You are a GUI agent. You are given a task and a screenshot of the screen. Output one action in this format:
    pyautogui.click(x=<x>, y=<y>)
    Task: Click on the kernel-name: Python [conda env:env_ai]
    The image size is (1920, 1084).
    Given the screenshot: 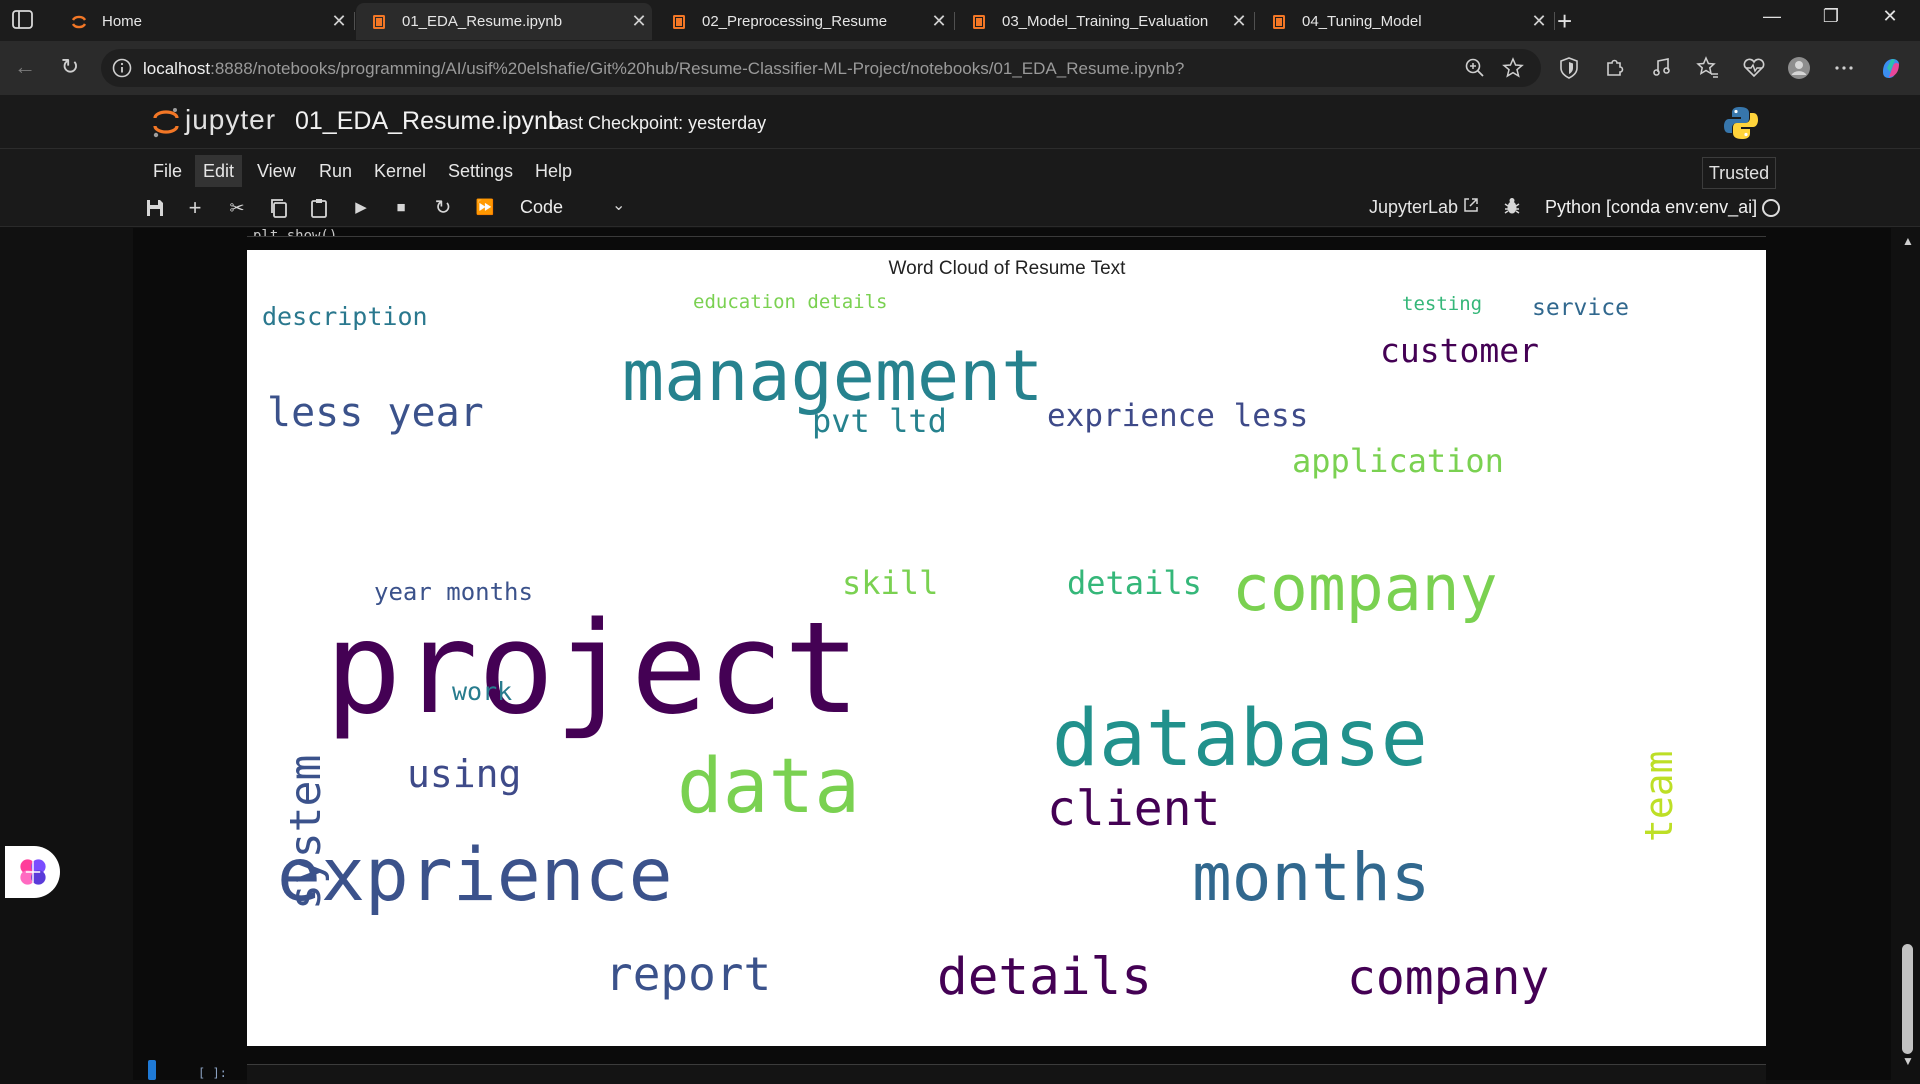 What is the action you would take?
    pyautogui.click(x=1651, y=207)
    